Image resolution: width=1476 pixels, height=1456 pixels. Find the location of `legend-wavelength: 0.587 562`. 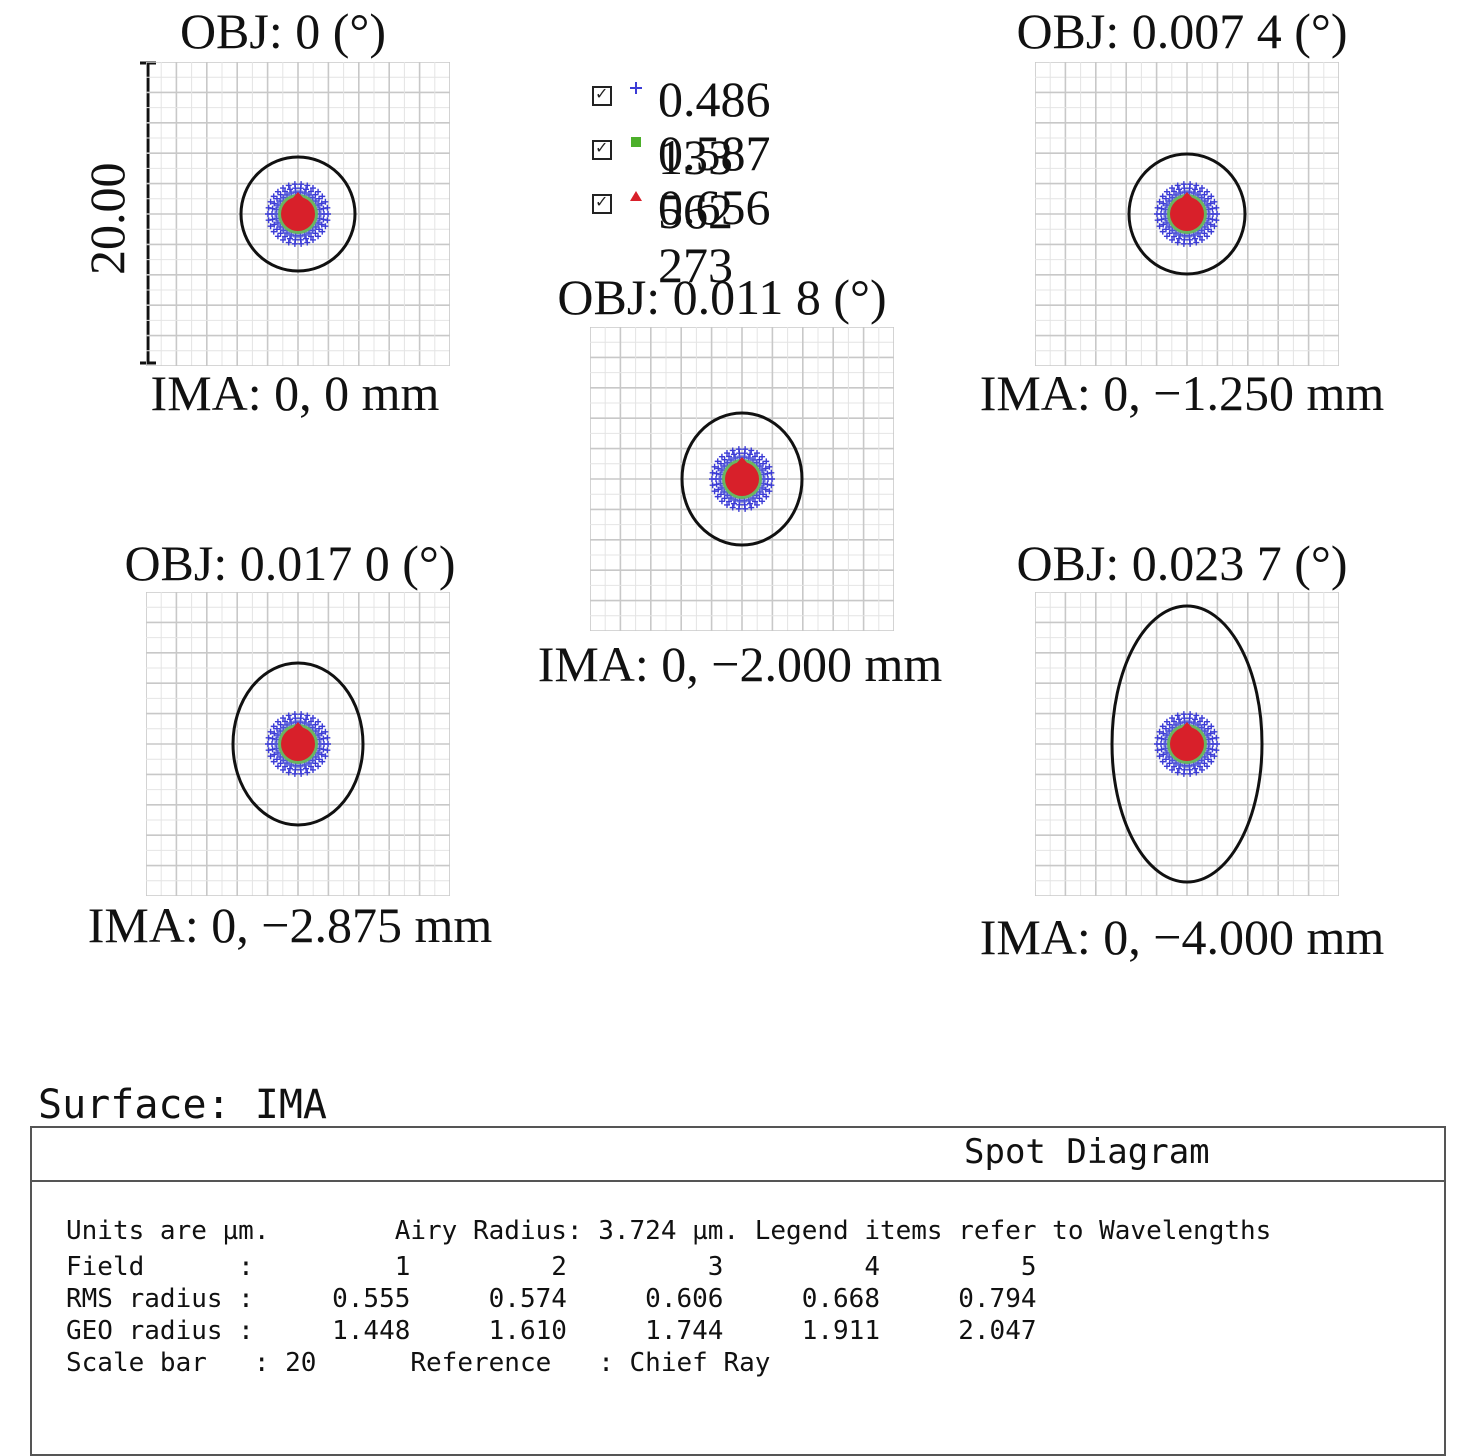

legend-wavelength: 0.587 562 is located at coordinates (714, 182).